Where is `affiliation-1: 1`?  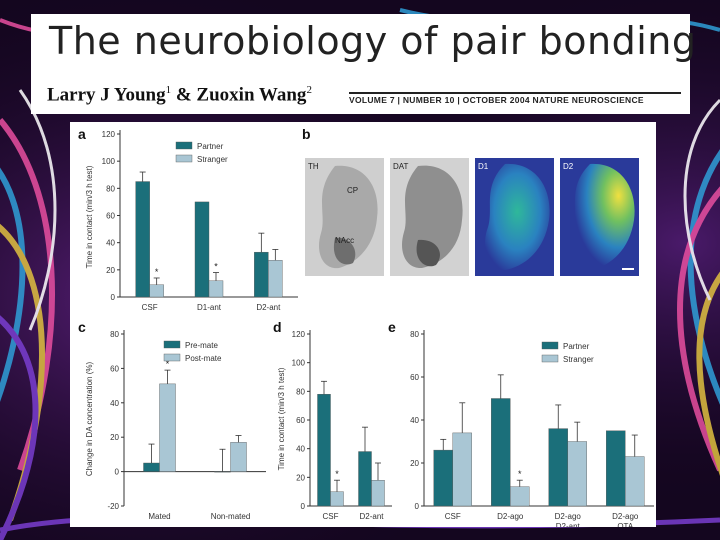 affiliation-1: 1 is located at coordinates (168, 90).